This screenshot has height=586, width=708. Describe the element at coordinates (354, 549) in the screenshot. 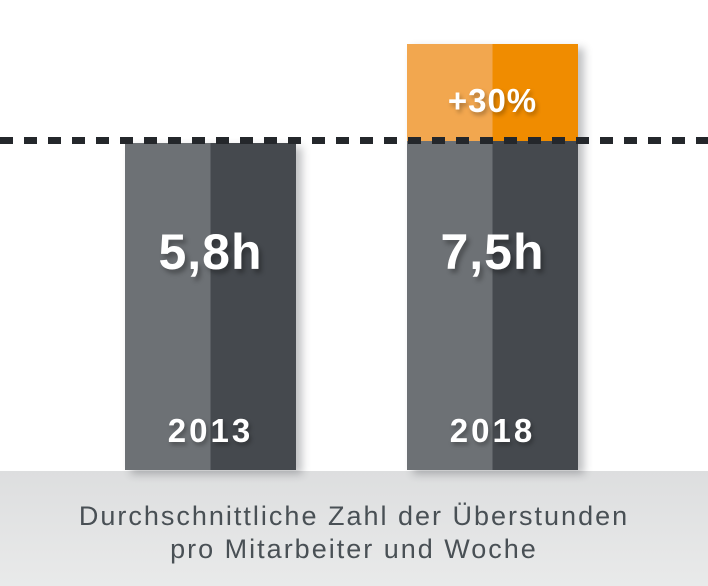

I see `caption-line-2: pro Mitarbeiter und Woche` at that location.